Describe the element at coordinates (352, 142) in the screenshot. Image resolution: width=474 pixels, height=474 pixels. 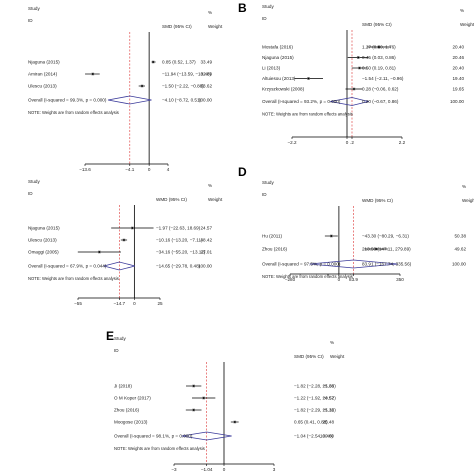
I see `x-tick-label: .2` at that location.